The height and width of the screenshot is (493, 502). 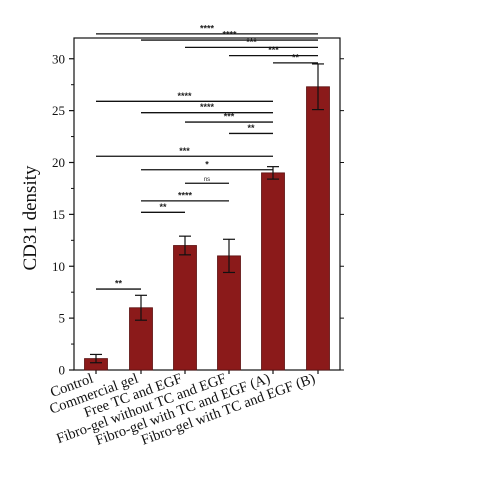 What do you see at coordinates (207, 180) in the screenshot?
I see `significance-label: ns` at bounding box center [207, 180].